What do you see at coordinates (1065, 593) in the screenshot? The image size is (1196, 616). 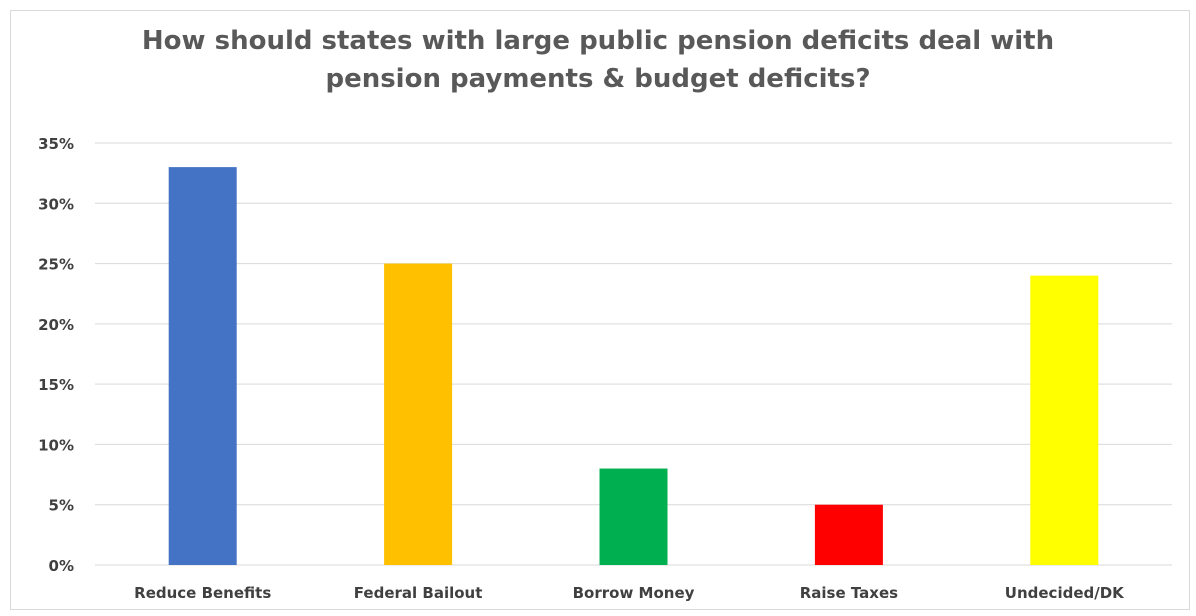 I see `x-tick-label: Undecided/DK` at bounding box center [1065, 593].